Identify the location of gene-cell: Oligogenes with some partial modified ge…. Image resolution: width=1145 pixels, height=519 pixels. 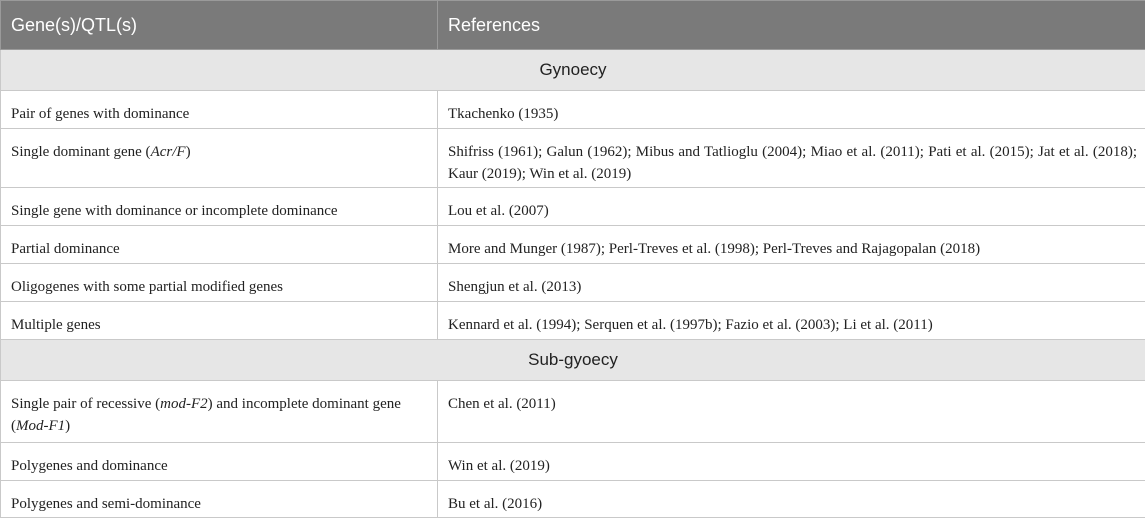
(219, 283).